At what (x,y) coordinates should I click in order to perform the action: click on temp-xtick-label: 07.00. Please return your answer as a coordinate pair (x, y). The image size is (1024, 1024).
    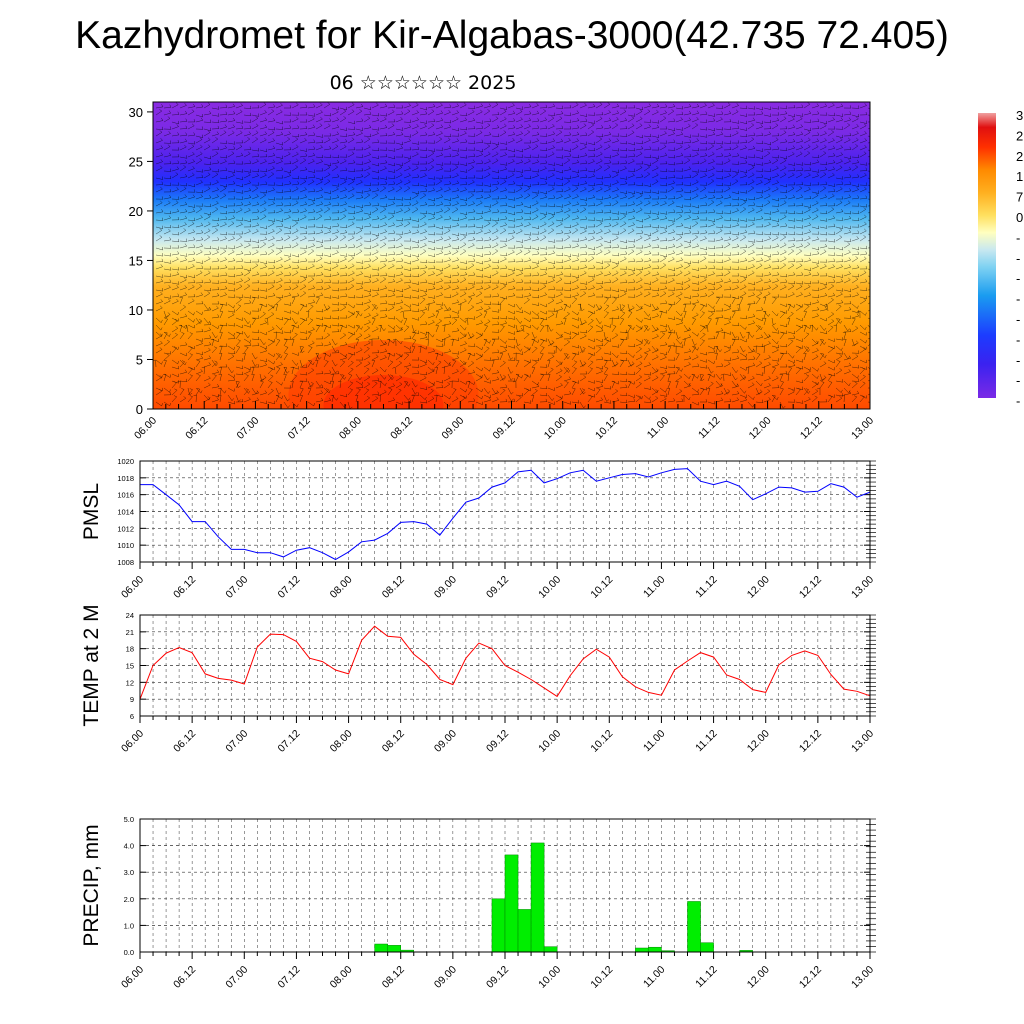
    Looking at the image, I should click on (236, 741).